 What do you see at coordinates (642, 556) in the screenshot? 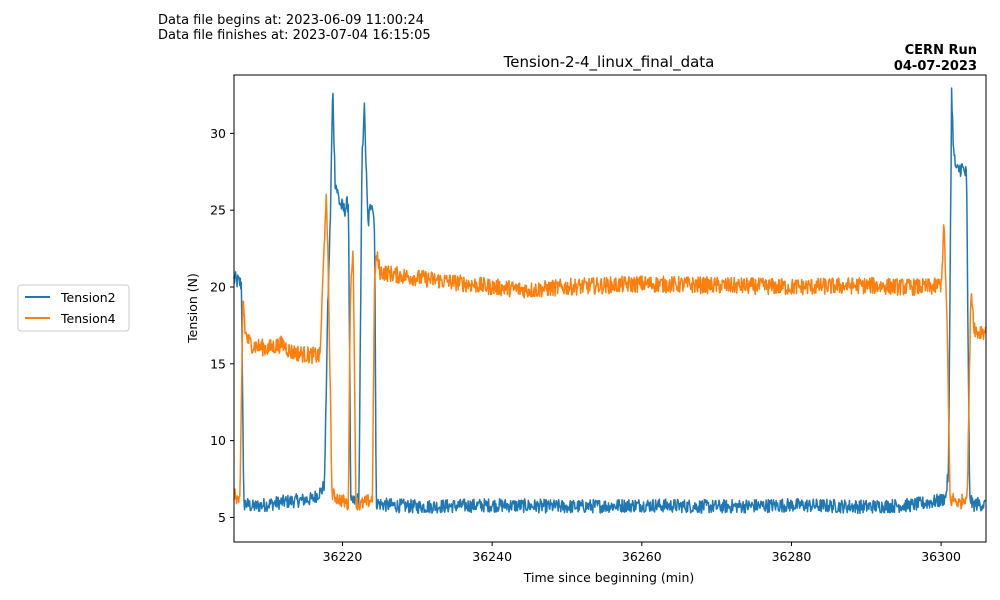
I see `x-tick-label: 36260` at bounding box center [642, 556].